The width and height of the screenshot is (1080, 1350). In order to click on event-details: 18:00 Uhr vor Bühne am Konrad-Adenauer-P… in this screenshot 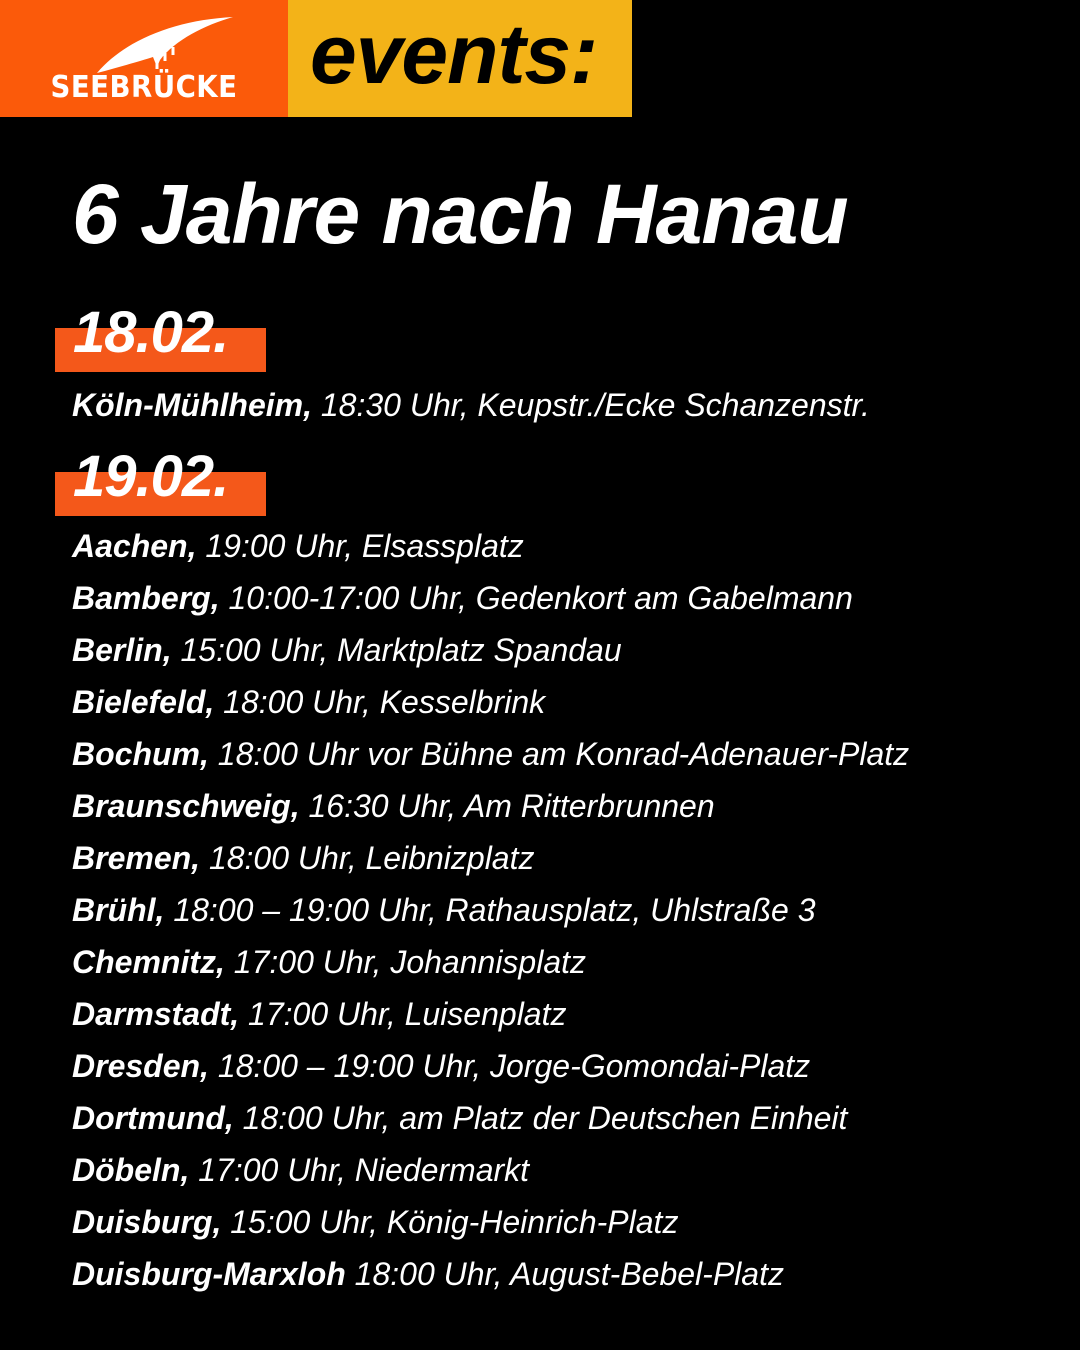, I will do `click(563, 754)`.